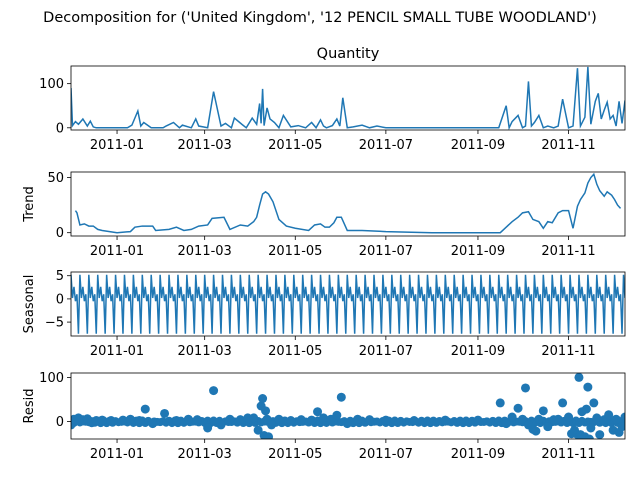 The width and height of the screenshot is (640, 480). I want to click on seasonal-axes-frame, so click(348, 304).